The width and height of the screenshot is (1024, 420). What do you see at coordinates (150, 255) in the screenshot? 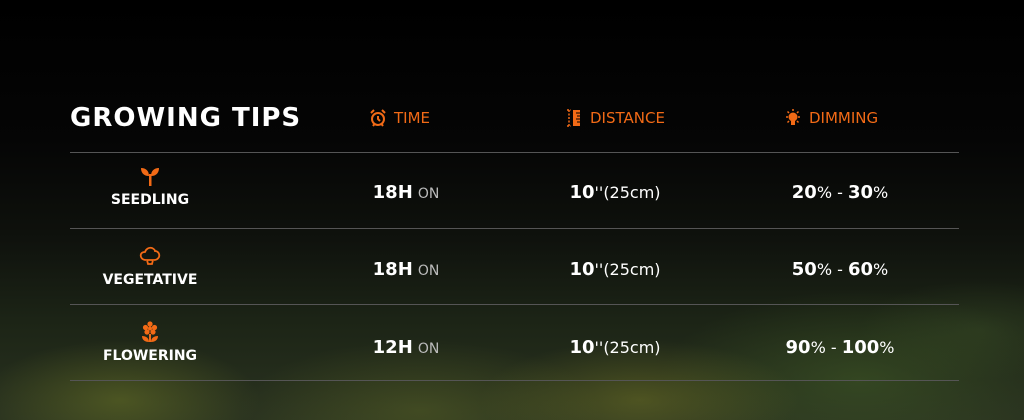
I see `tree-icon` at bounding box center [150, 255].